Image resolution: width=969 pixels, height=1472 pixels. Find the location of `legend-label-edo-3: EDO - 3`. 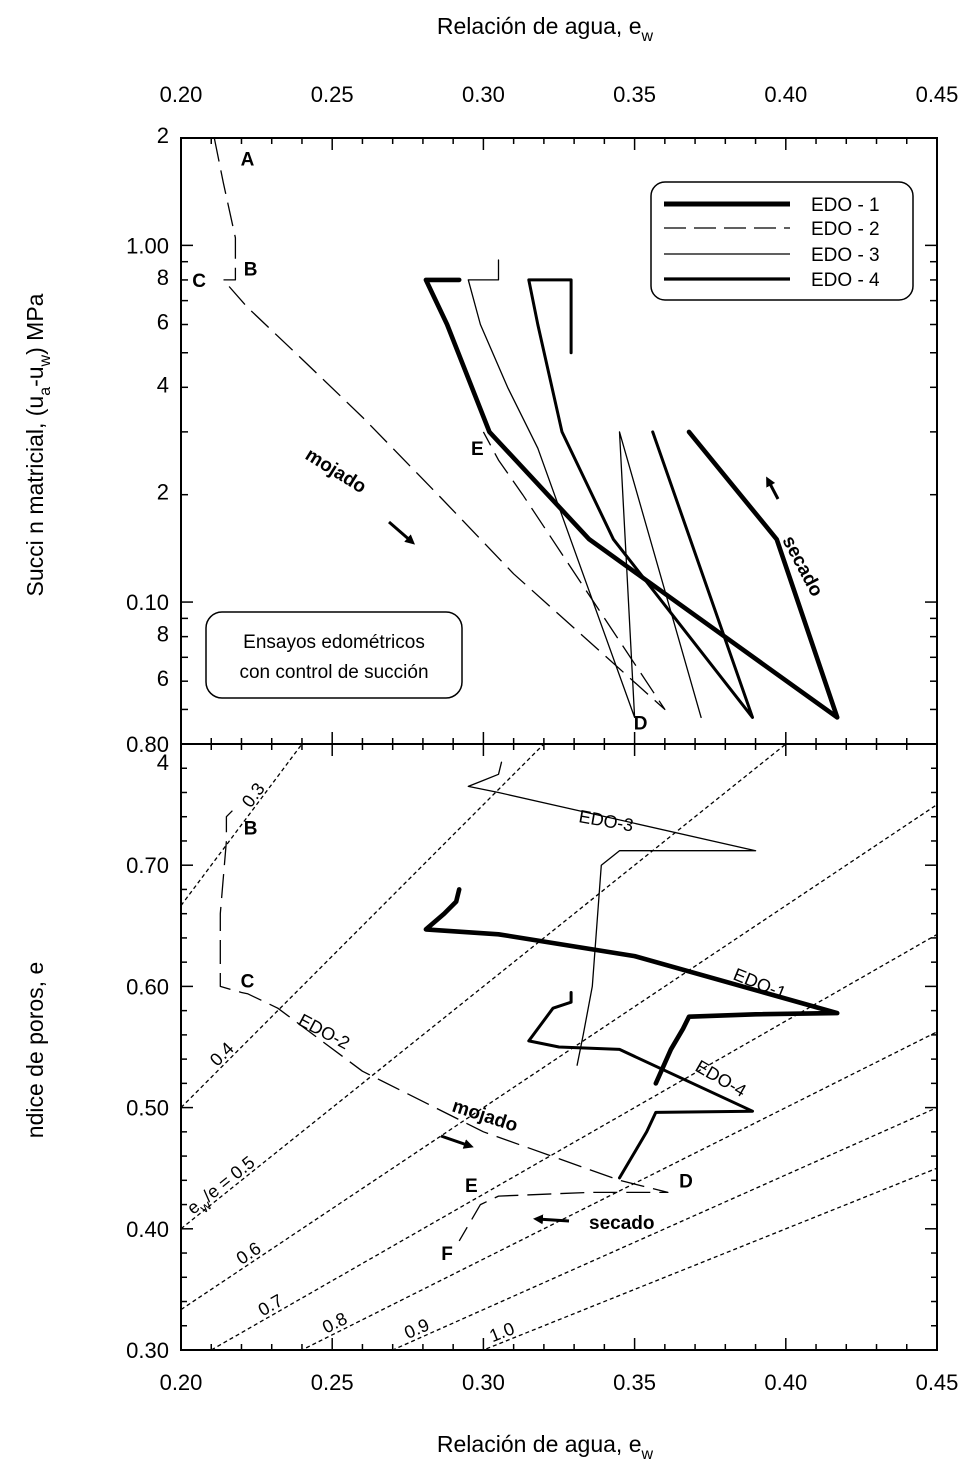

legend-label-edo-3: EDO - 3 is located at coordinates (845, 255).